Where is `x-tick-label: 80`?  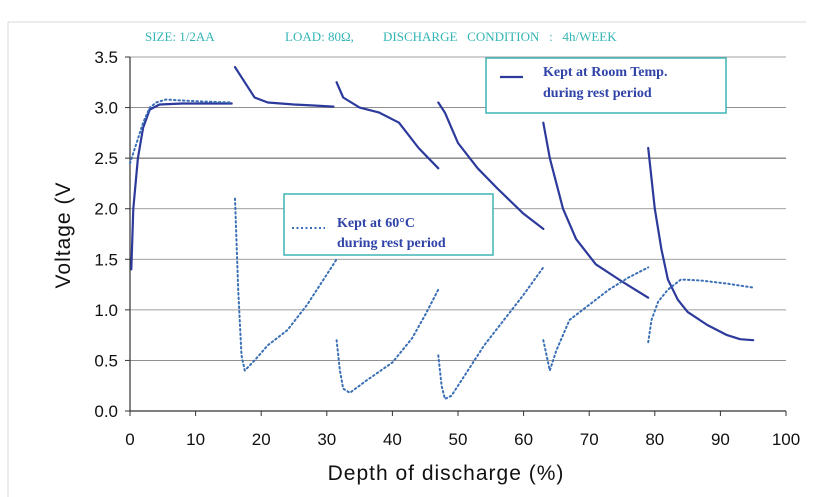
x-tick-label: 80 is located at coordinates (654, 439).